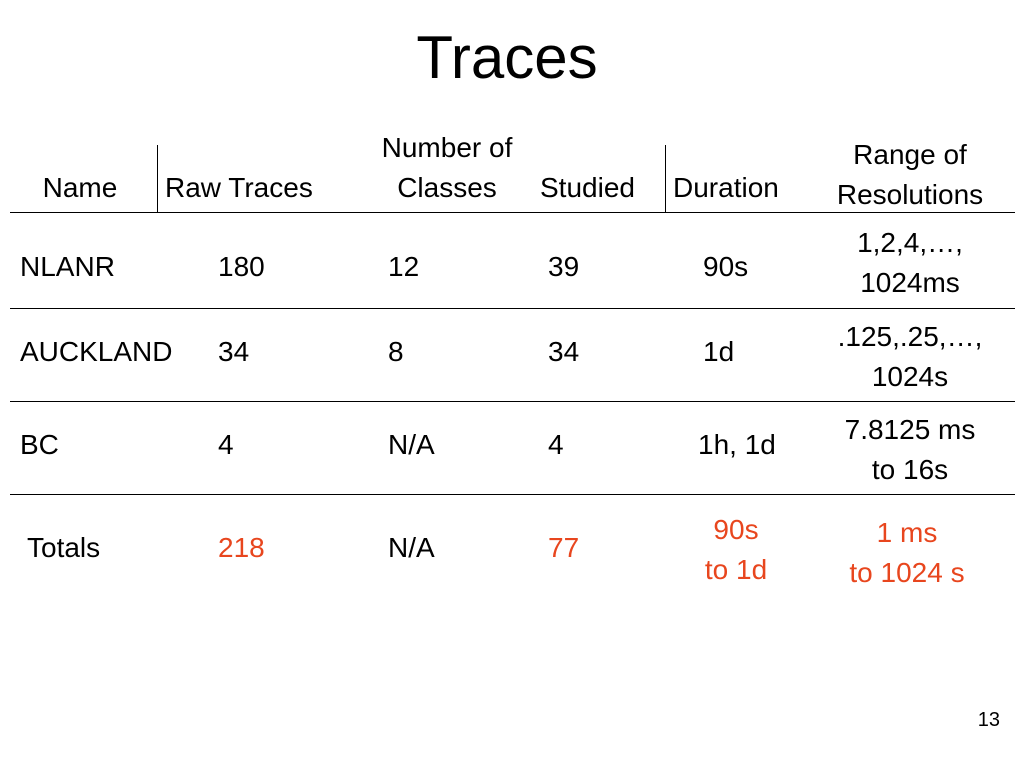 The width and height of the screenshot is (1024, 768). What do you see at coordinates (736, 549) in the screenshot?
I see `totals-cell: 90s to 1d` at bounding box center [736, 549].